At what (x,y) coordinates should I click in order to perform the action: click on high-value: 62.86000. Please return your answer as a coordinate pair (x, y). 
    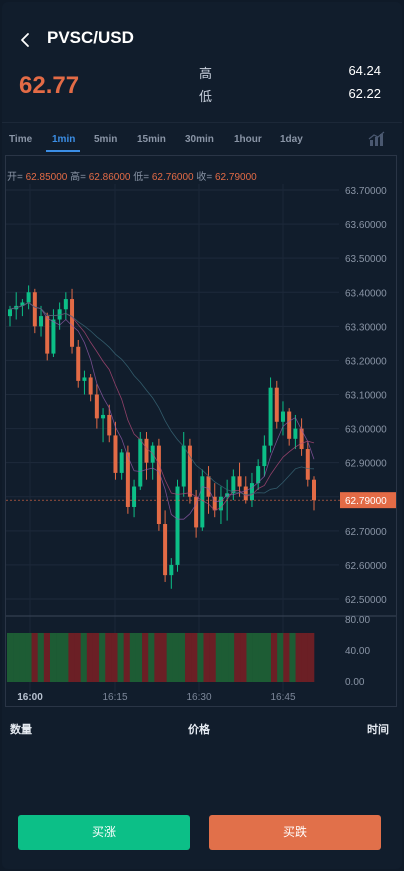
    Looking at the image, I should click on (109, 177).